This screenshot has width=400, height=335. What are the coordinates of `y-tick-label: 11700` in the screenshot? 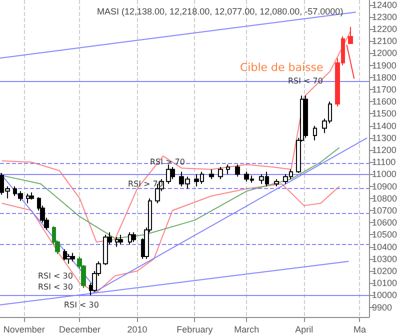 It's located at (384, 89).